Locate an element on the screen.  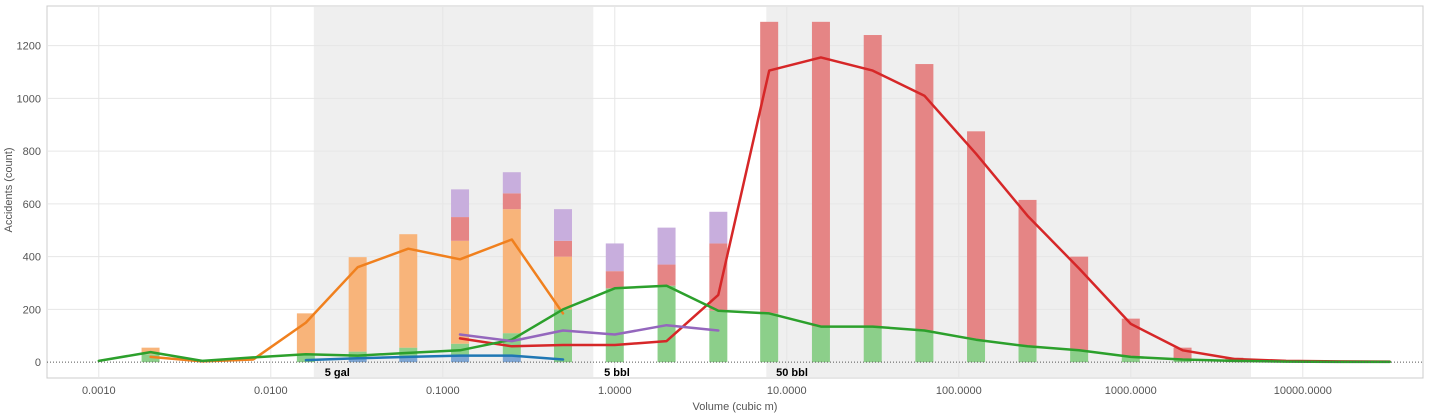
x-tick-label: 0.1000 is located at coordinates (443, 391).